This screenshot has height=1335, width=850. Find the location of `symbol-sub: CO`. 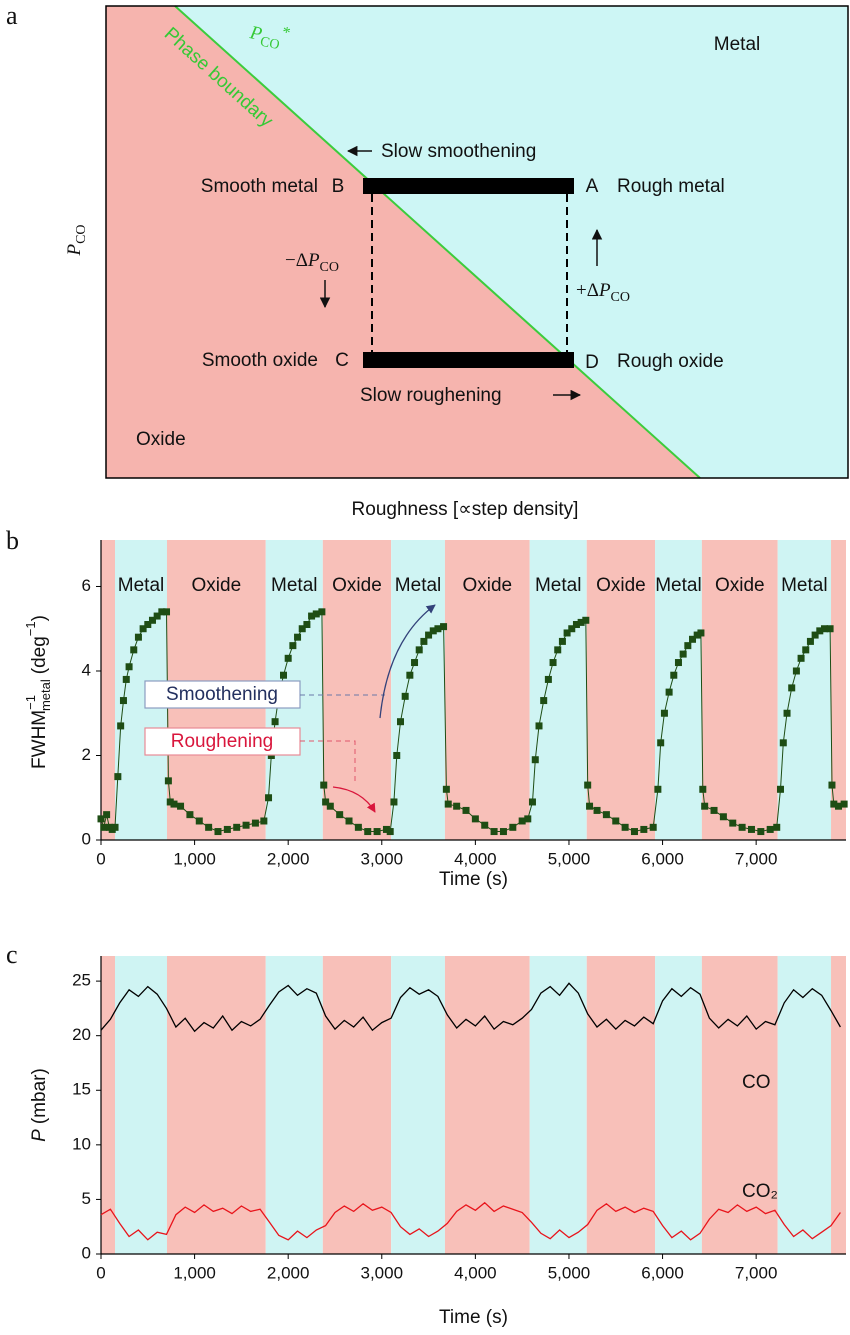

symbol-sub: CO is located at coordinates (270, 44).